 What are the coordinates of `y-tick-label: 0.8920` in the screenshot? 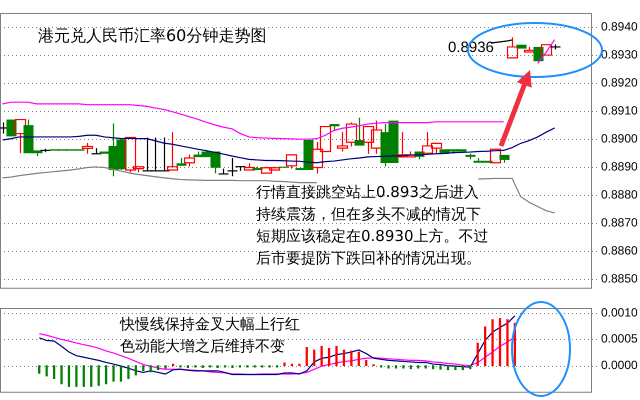 It's located at (619, 82).